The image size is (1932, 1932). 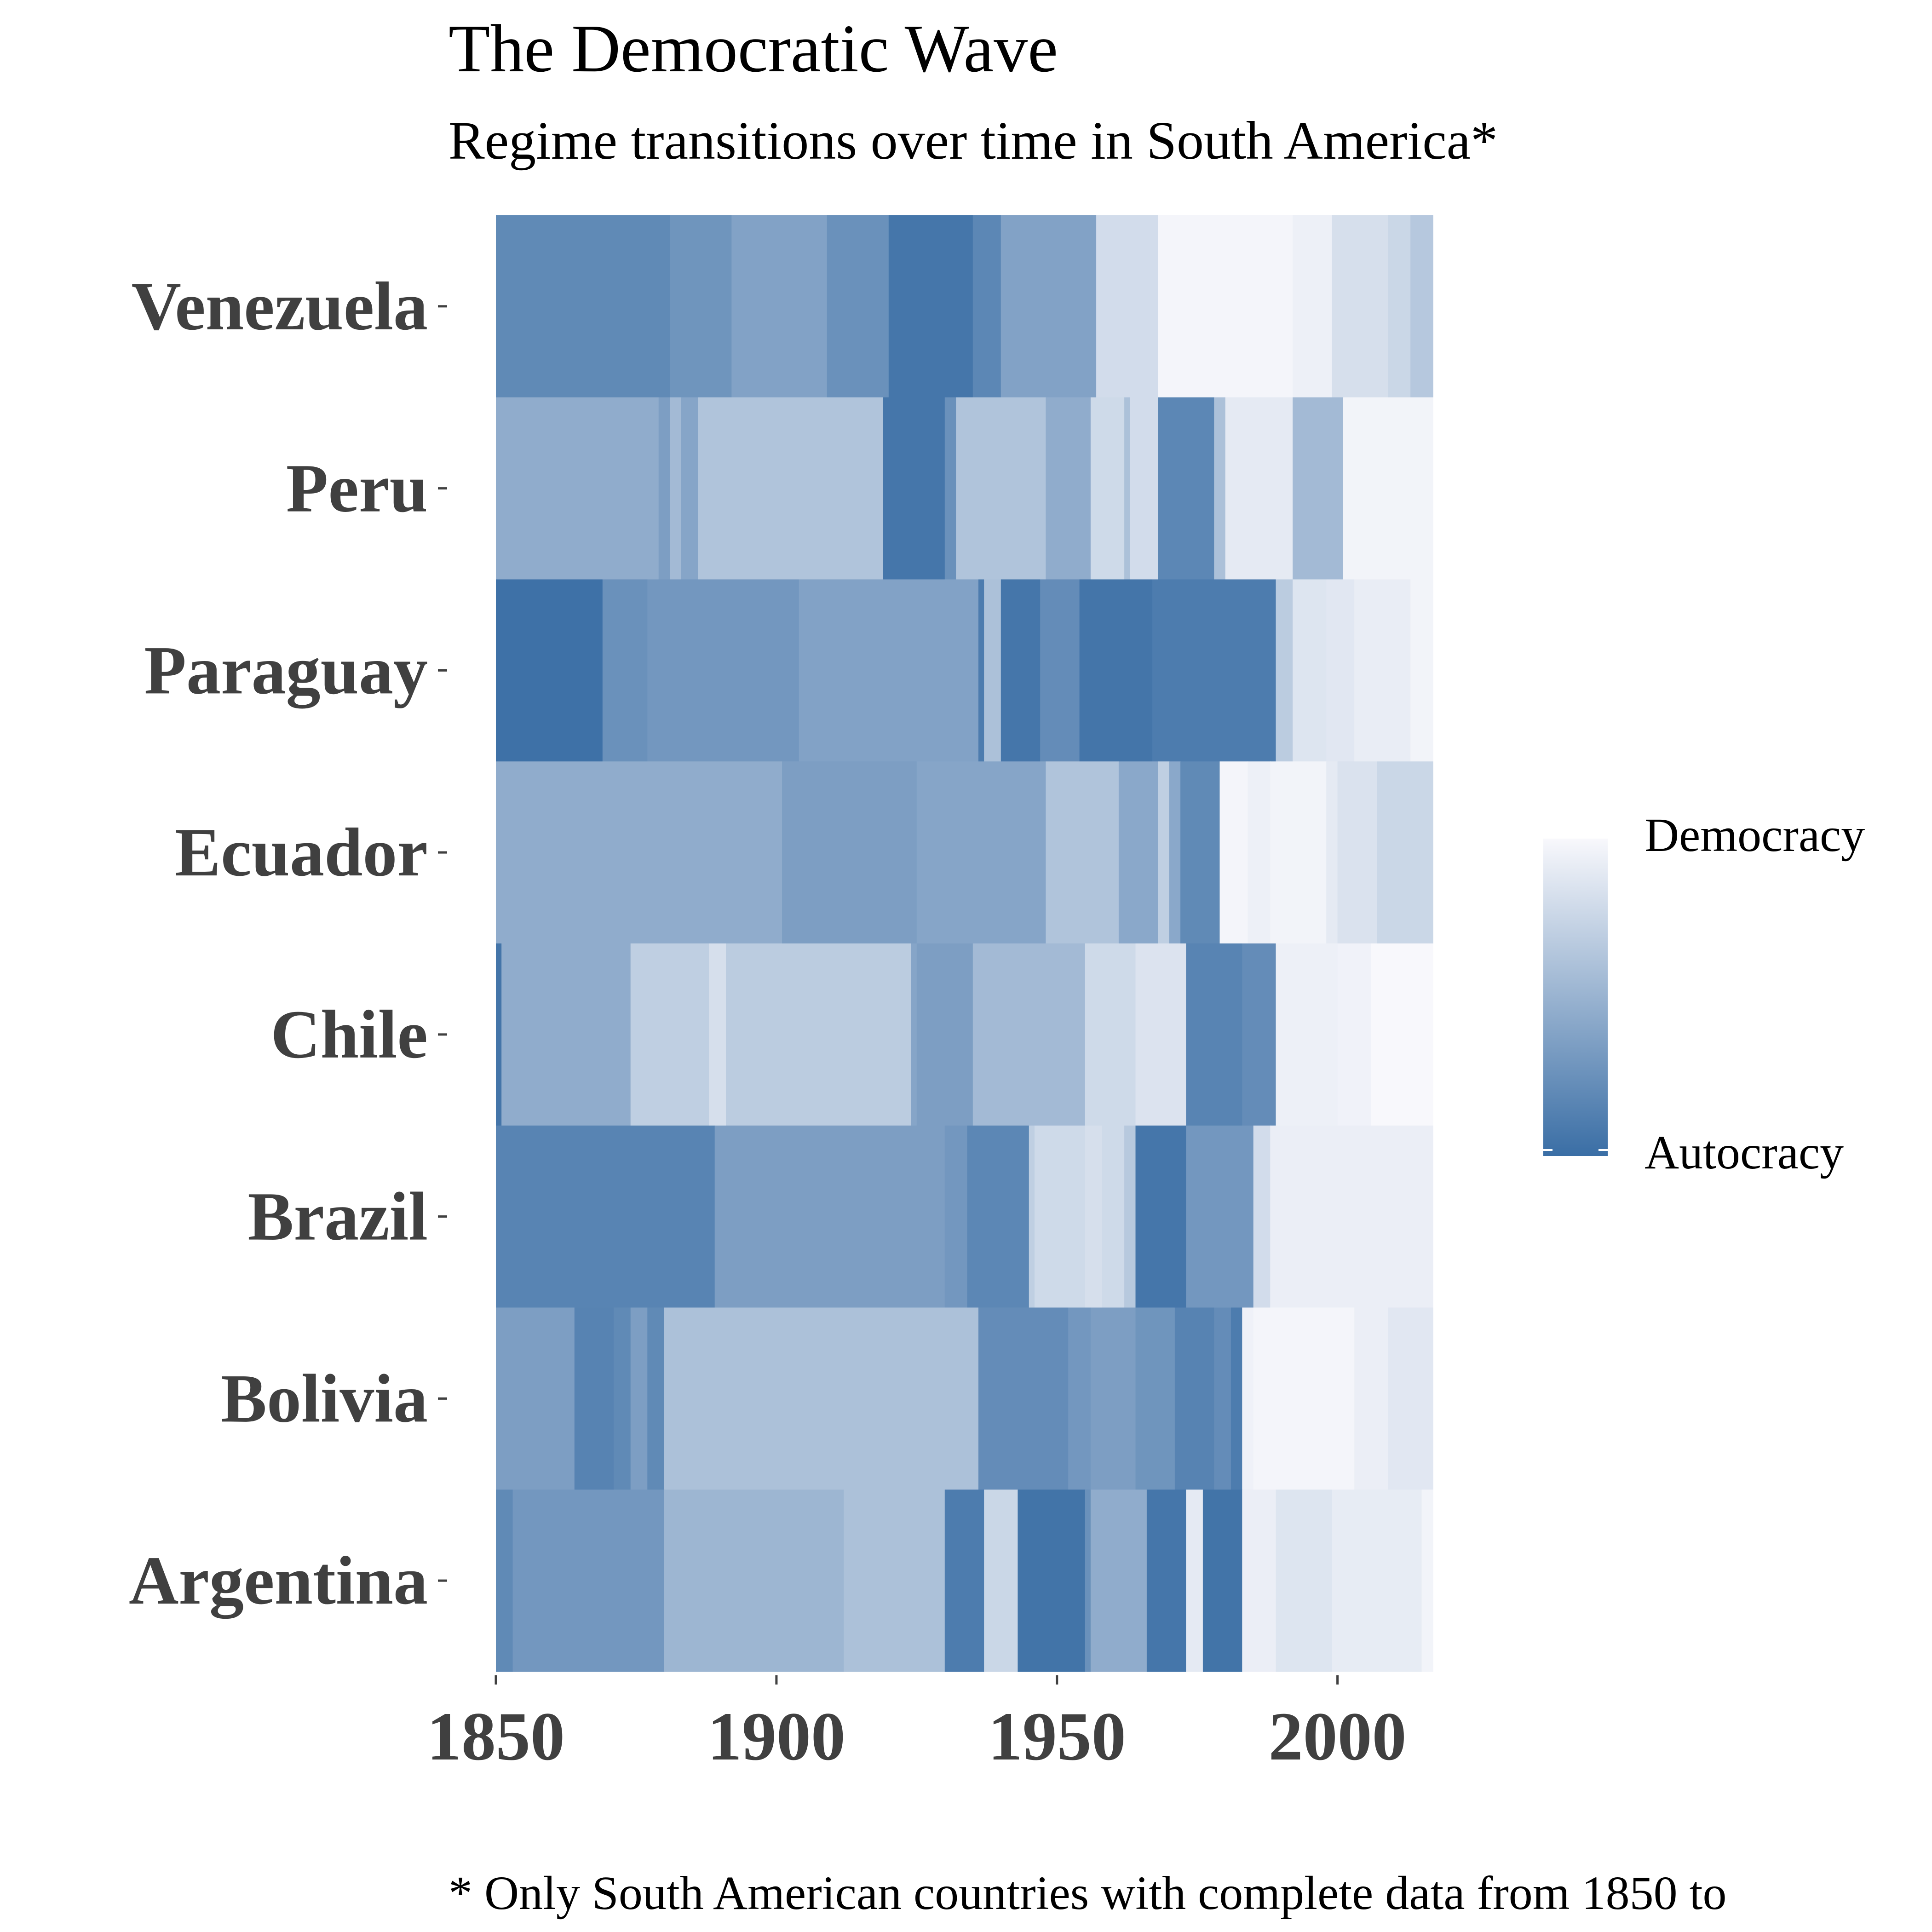 I want to click on y-tick-label-ecuador: Ecuador, so click(x=301, y=852).